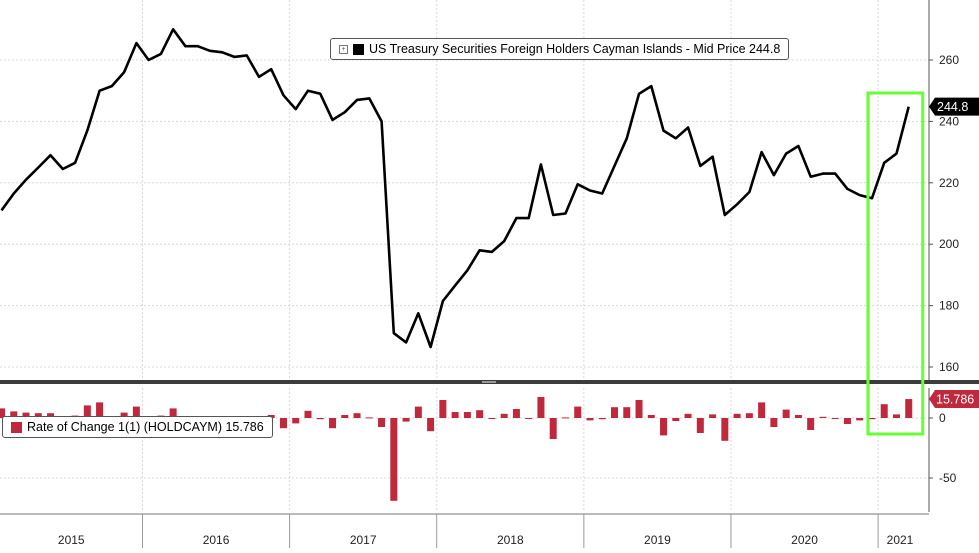 This screenshot has height=553, width=979. Describe the element at coordinates (657, 540) in the screenshot. I see `x-year-label-2019: 2019` at that location.